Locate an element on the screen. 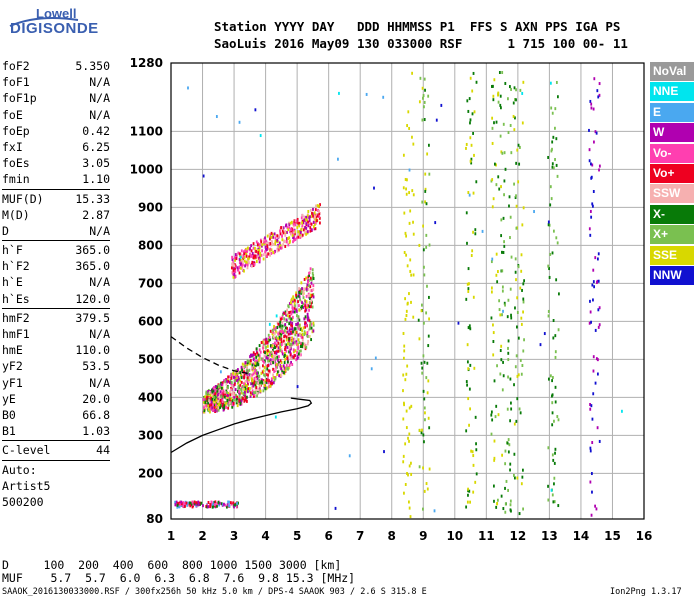 This screenshot has height=600, width=700. legend-item: Vo+ is located at coordinates (672, 173).